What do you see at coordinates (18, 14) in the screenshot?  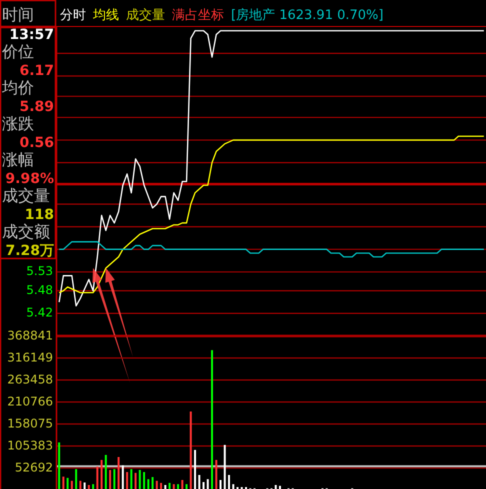 I see `text: 时间` at bounding box center [18, 14].